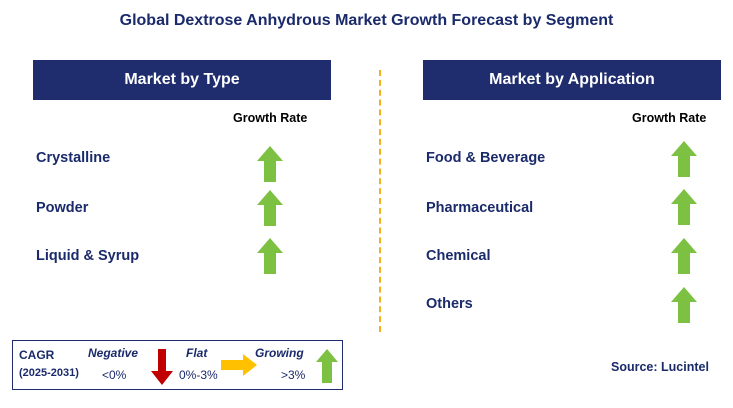  Describe the element at coordinates (458, 256) in the screenshot. I see `application-item-chemical: Chemical` at that location.